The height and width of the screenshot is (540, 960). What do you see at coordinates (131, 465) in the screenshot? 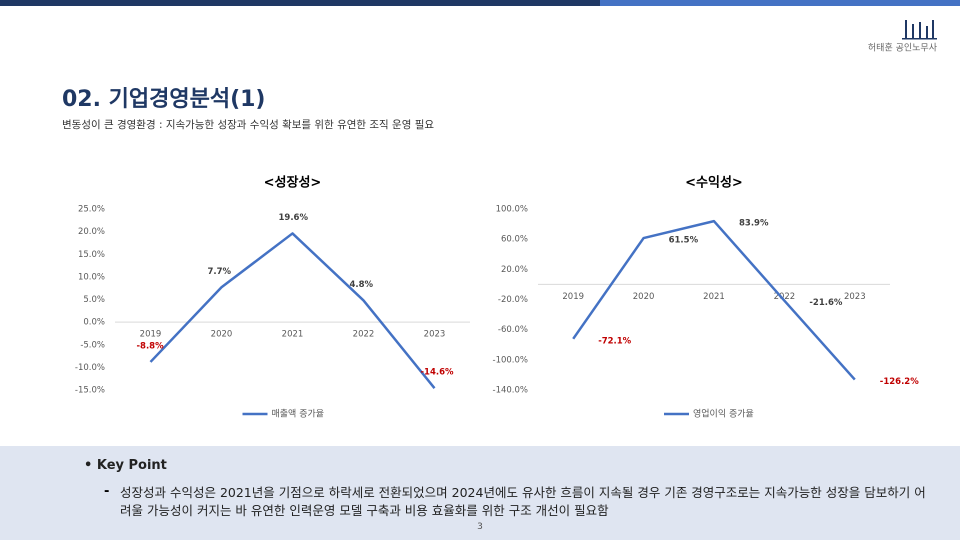
I see `key-point-heading-text: Key Point` at bounding box center [131, 465].